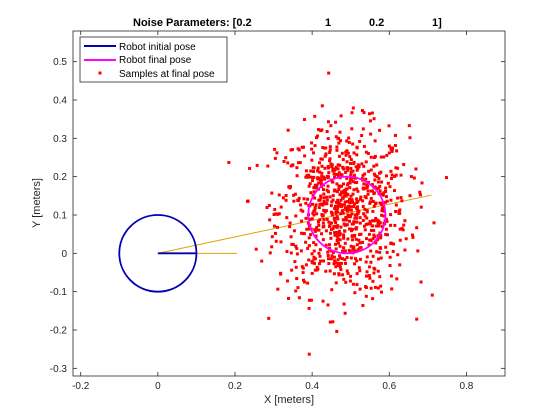 The image size is (560, 420). Describe the element at coordinates (294, 224) in the screenshot. I see `path-segment` at that location.